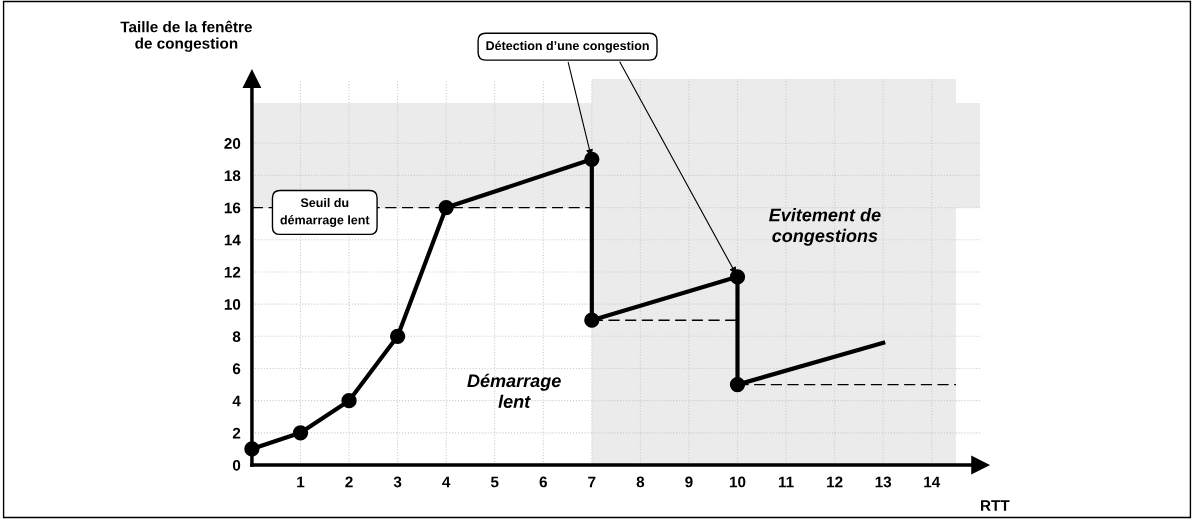 The image size is (1194, 519). Describe the element at coordinates (835, 482) in the screenshot. I see `x-tick-label: 12` at that location.